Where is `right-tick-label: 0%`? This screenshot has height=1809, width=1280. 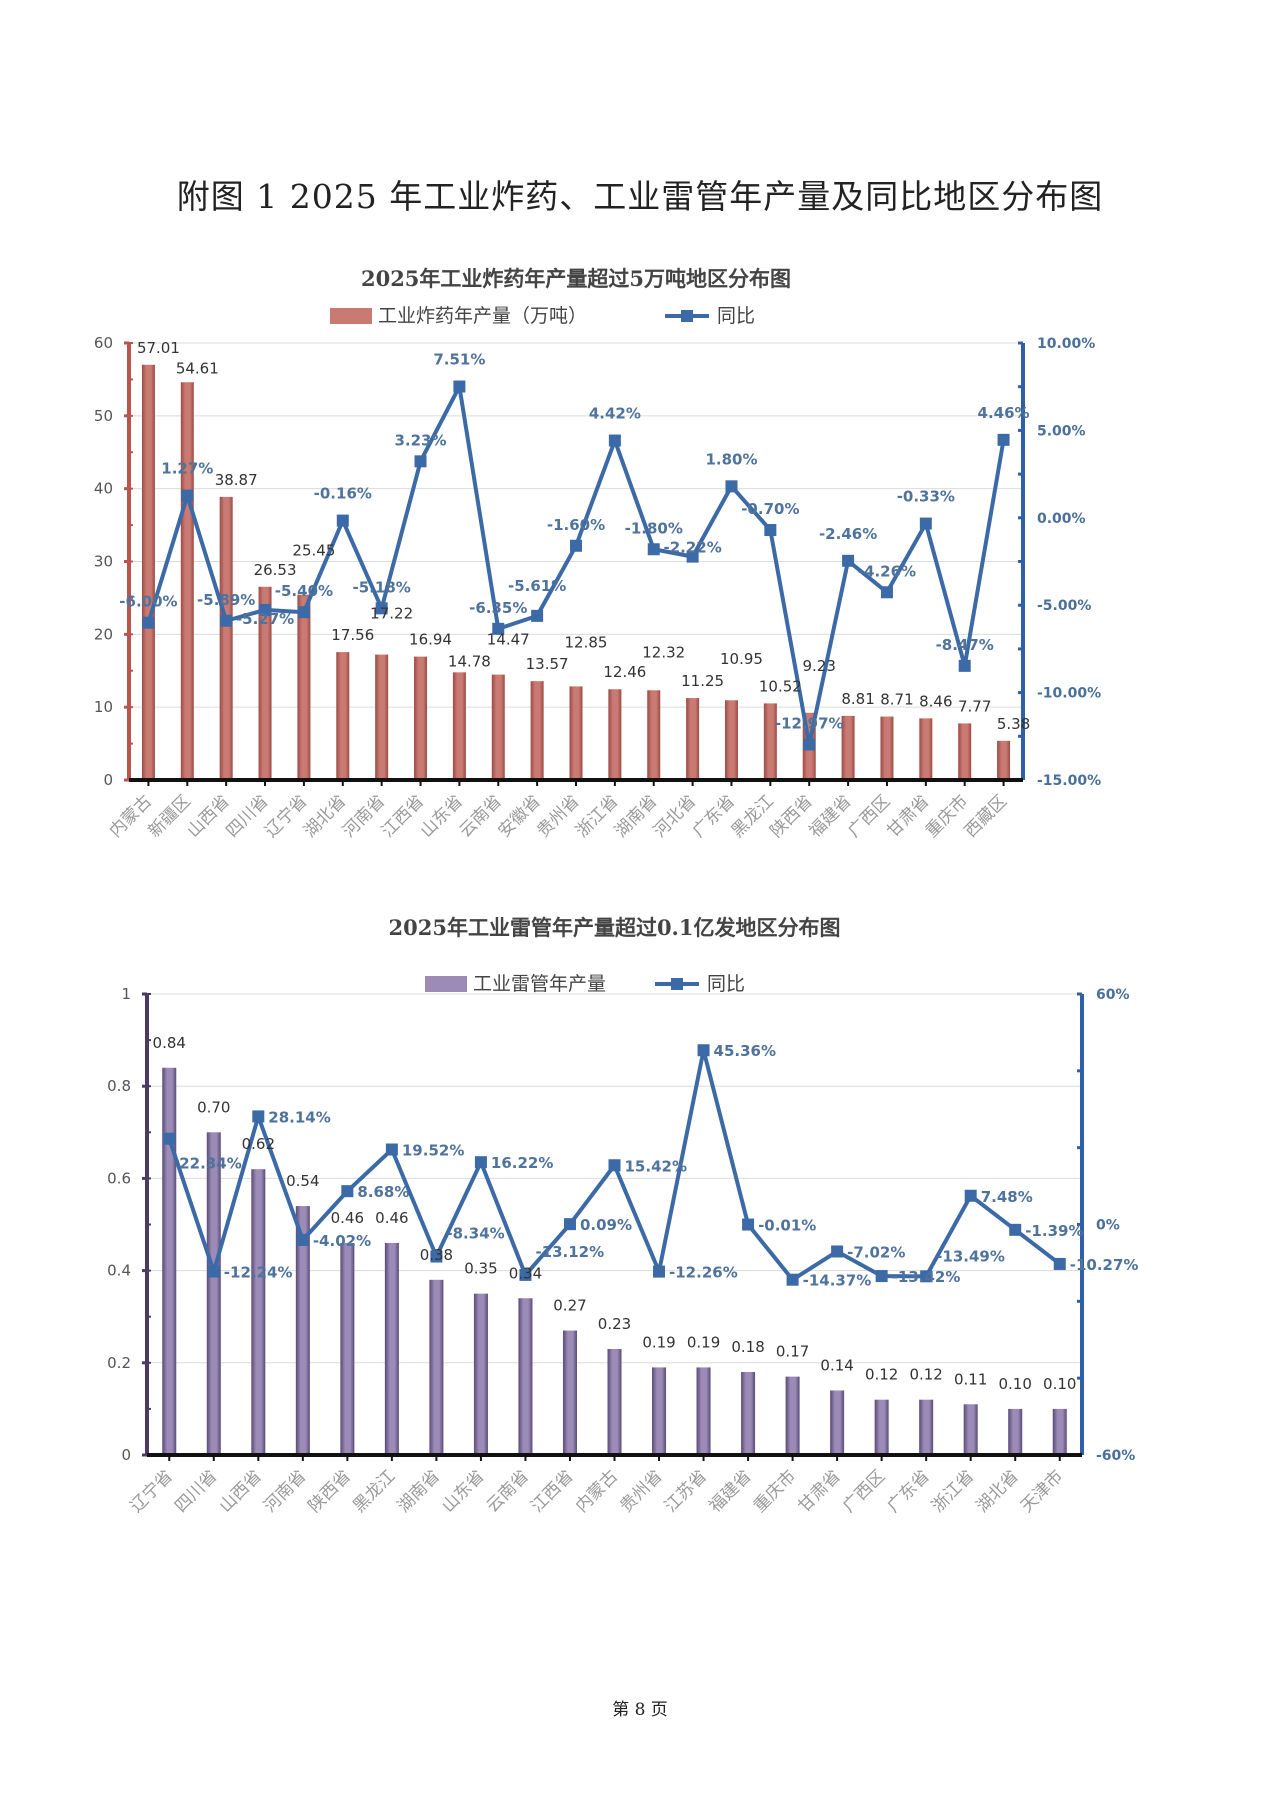
right-tick-label: 0% is located at coordinates (1108, 1226).